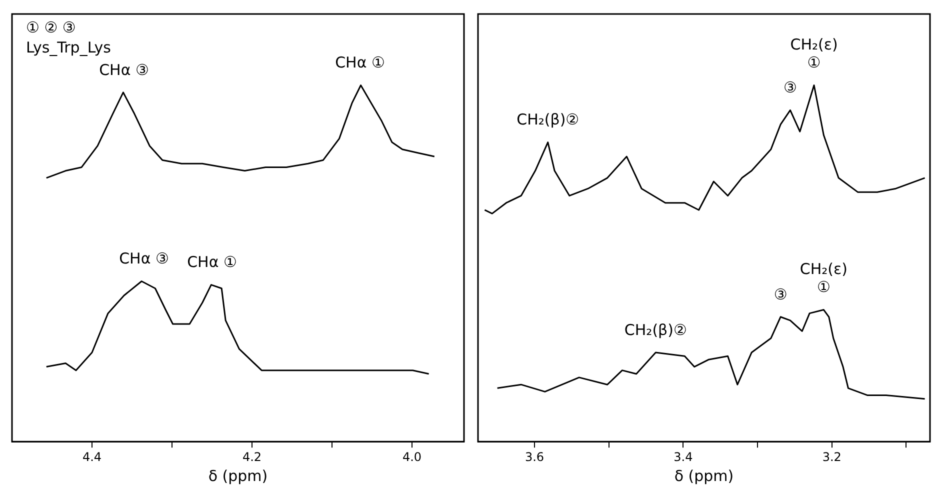 The image size is (945, 497). What do you see at coordinates (534, 457) in the screenshot?
I see `x-tick-label: 3.6` at bounding box center [534, 457].